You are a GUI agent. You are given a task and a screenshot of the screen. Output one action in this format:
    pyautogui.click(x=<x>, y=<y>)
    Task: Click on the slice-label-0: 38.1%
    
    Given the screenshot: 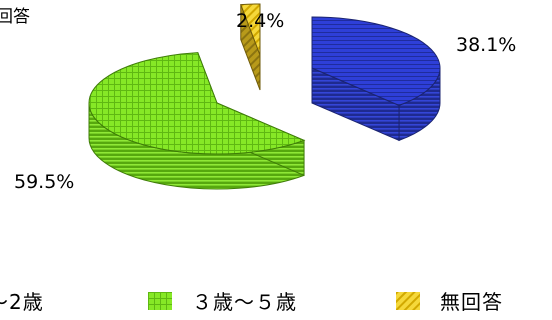 What is the action you would take?
    pyautogui.click(x=486, y=45)
    